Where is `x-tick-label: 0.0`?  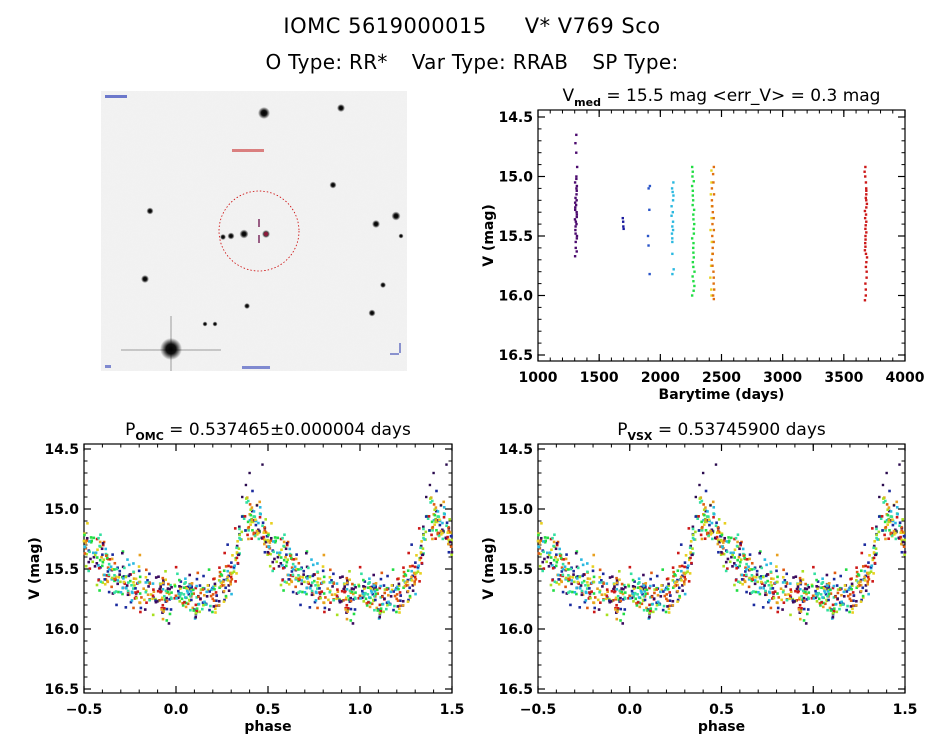
x-tick-label: 0.0 is located at coordinates (176, 710).